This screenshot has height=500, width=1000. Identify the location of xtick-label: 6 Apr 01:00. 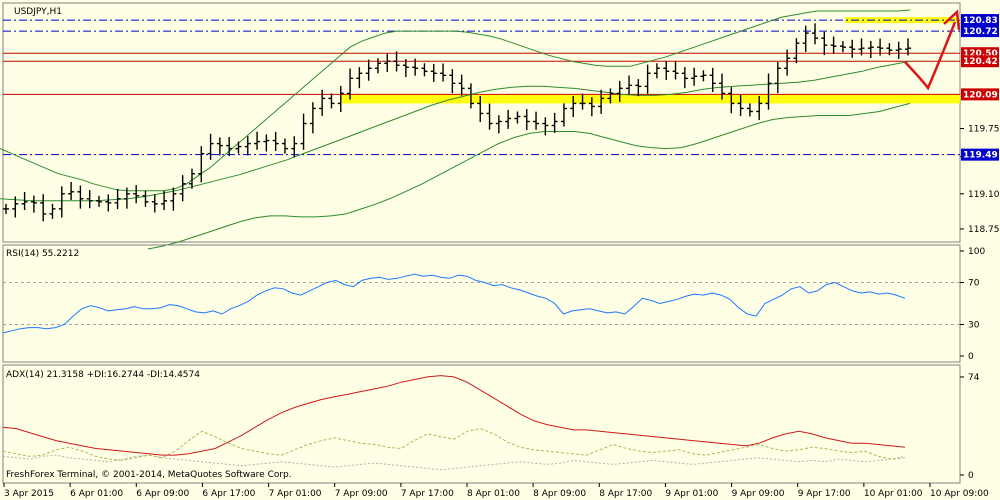
(96, 494).